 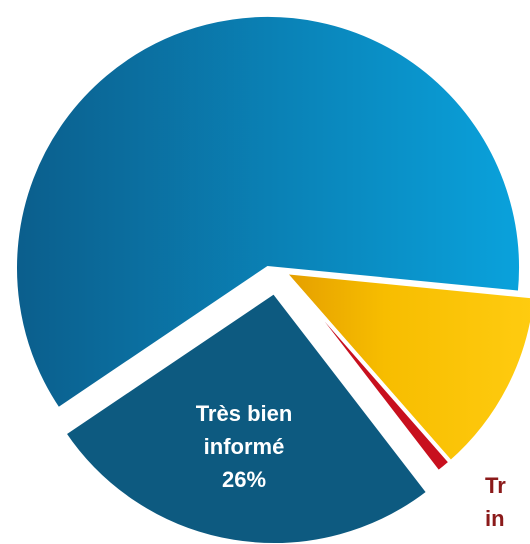 I want to click on slice-value-label: 26%, so click(x=244, y=479).